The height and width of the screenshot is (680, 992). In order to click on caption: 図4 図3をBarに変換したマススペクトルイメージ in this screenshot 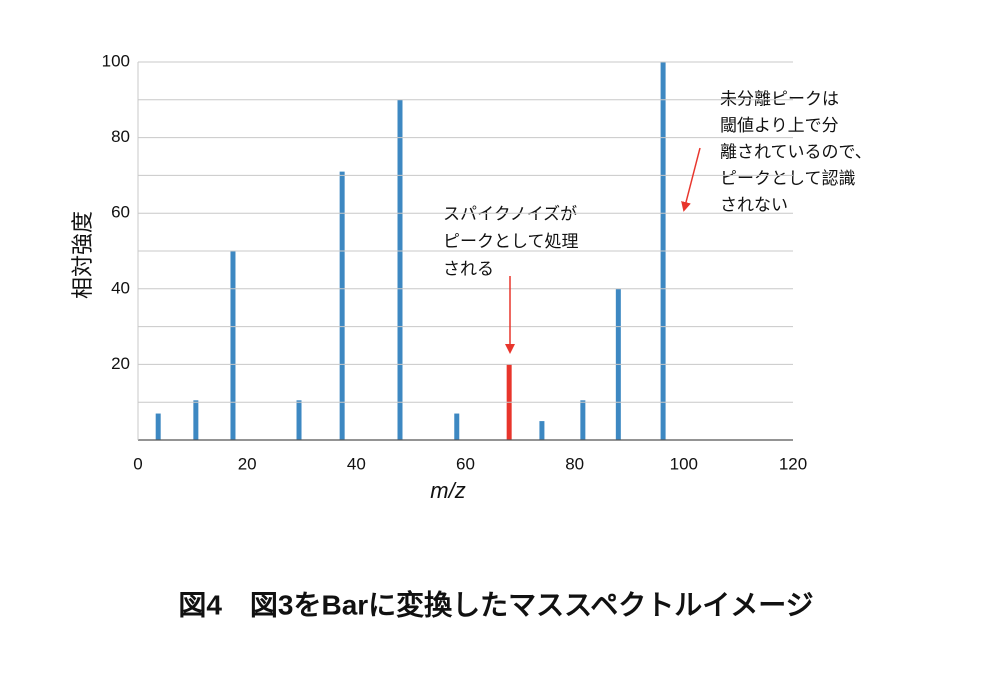, I will do `click(495, 604)`.